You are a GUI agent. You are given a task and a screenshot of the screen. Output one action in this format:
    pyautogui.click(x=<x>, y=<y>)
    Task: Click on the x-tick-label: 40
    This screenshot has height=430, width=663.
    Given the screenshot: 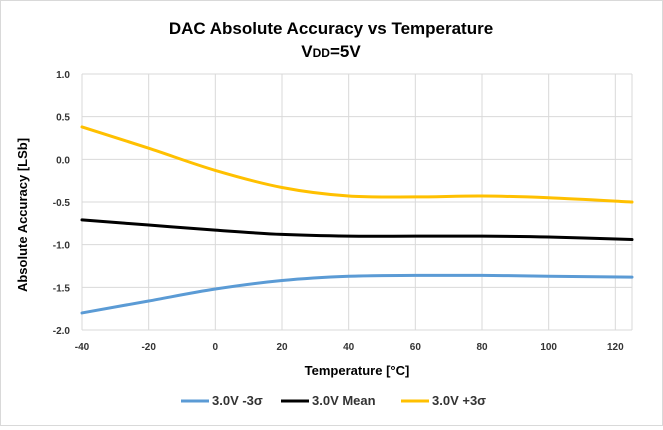 What is the action you would take?
    pyautogui.click(x=349, y=347)
    